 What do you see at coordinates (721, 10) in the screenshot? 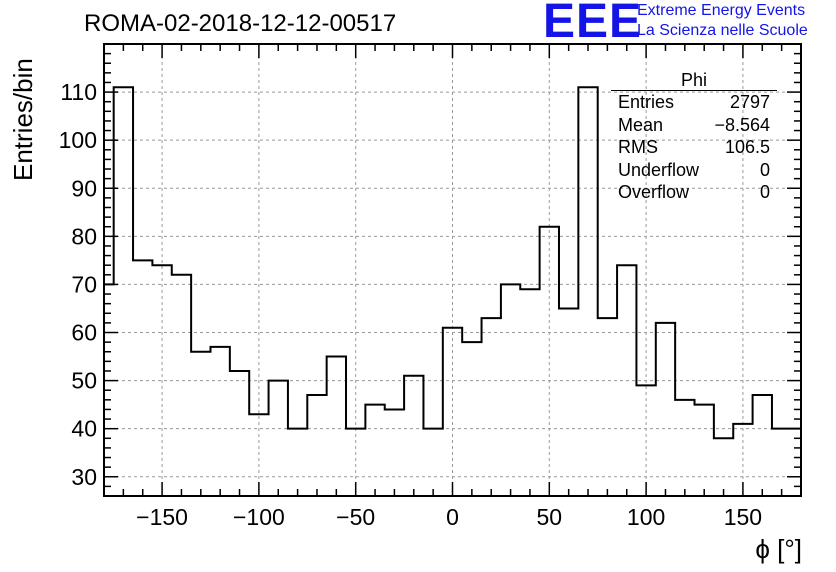
I see `logo-line-1: Extreme Energy Events` at bounding box center [721, 10].